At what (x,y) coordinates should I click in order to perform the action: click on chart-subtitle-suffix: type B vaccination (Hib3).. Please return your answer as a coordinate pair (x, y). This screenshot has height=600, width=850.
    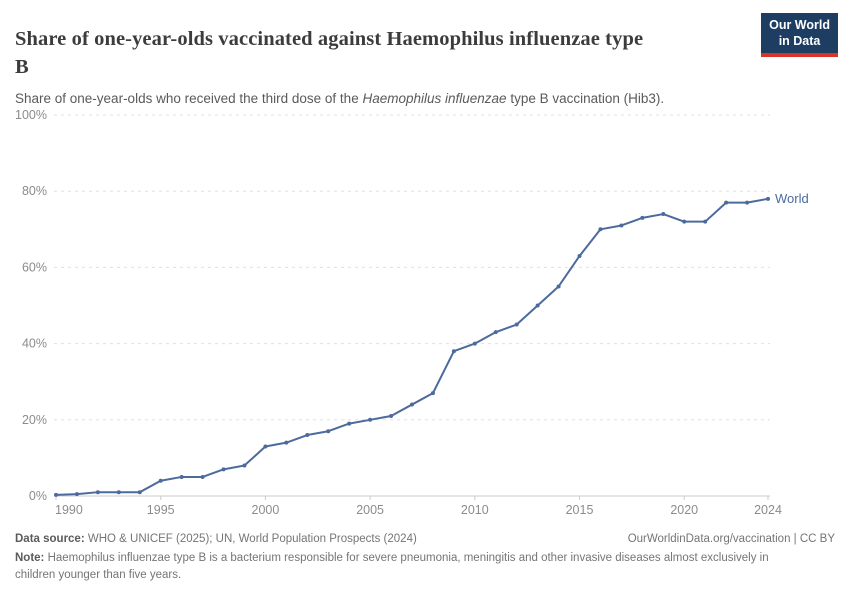
    Looking at the image, I should click on (585, 98).